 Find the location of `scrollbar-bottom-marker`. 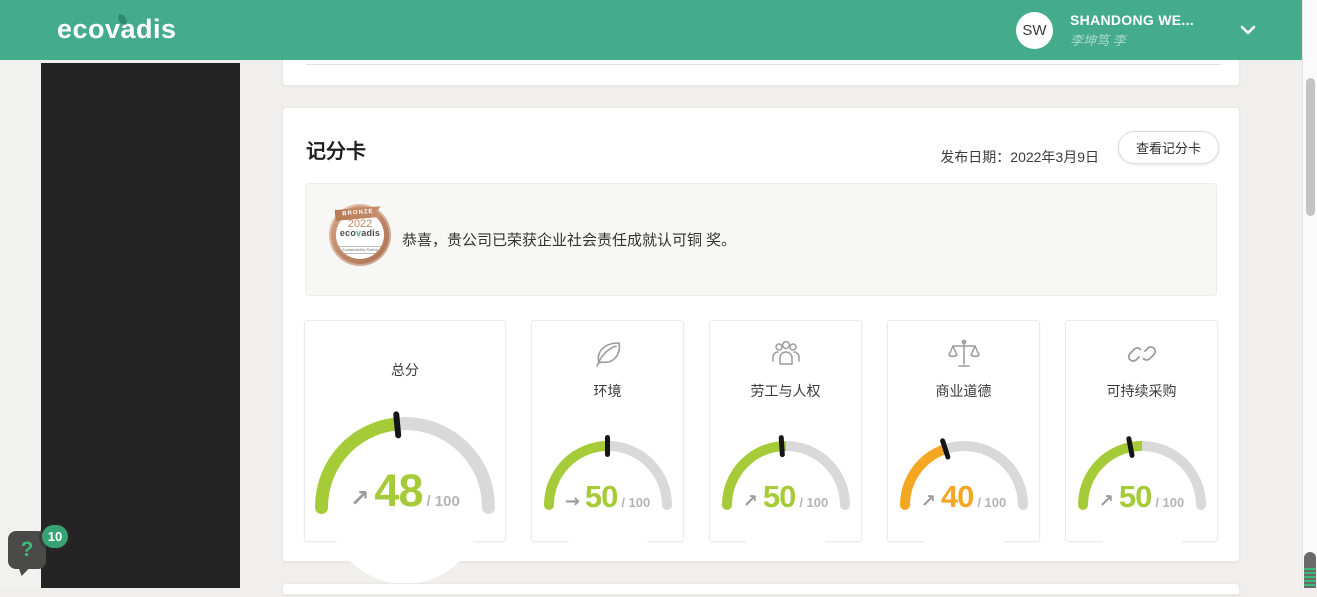

scrollbar-bottom-marker is located at coordinates (1310, 570).